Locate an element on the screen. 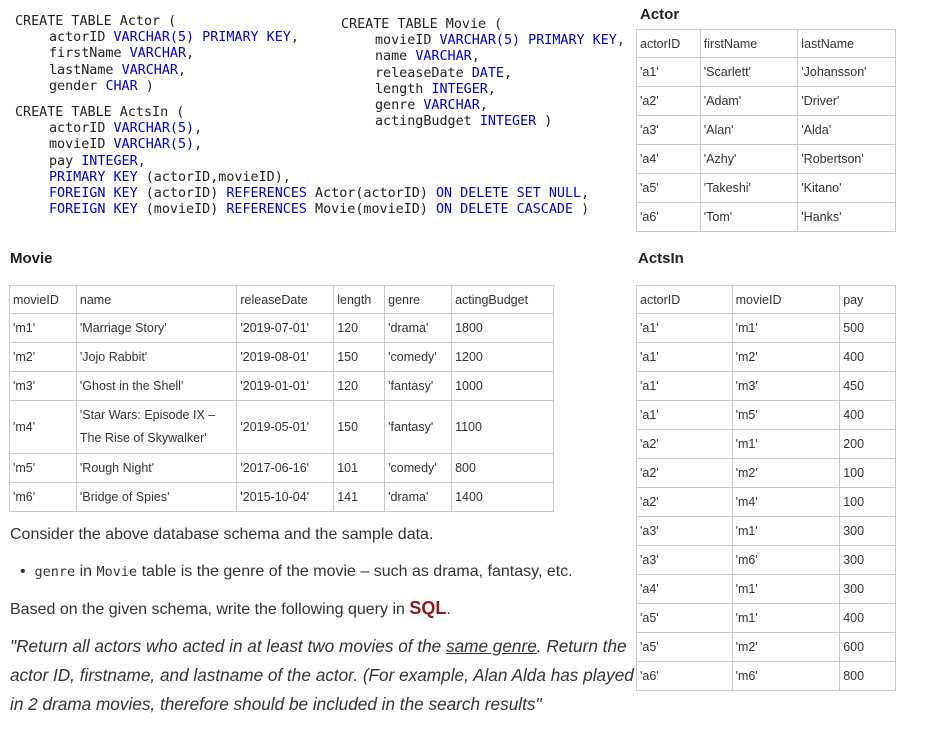  table-row: 'a3' 'Alan' 'Alda' is located at coordinates (766, 130).